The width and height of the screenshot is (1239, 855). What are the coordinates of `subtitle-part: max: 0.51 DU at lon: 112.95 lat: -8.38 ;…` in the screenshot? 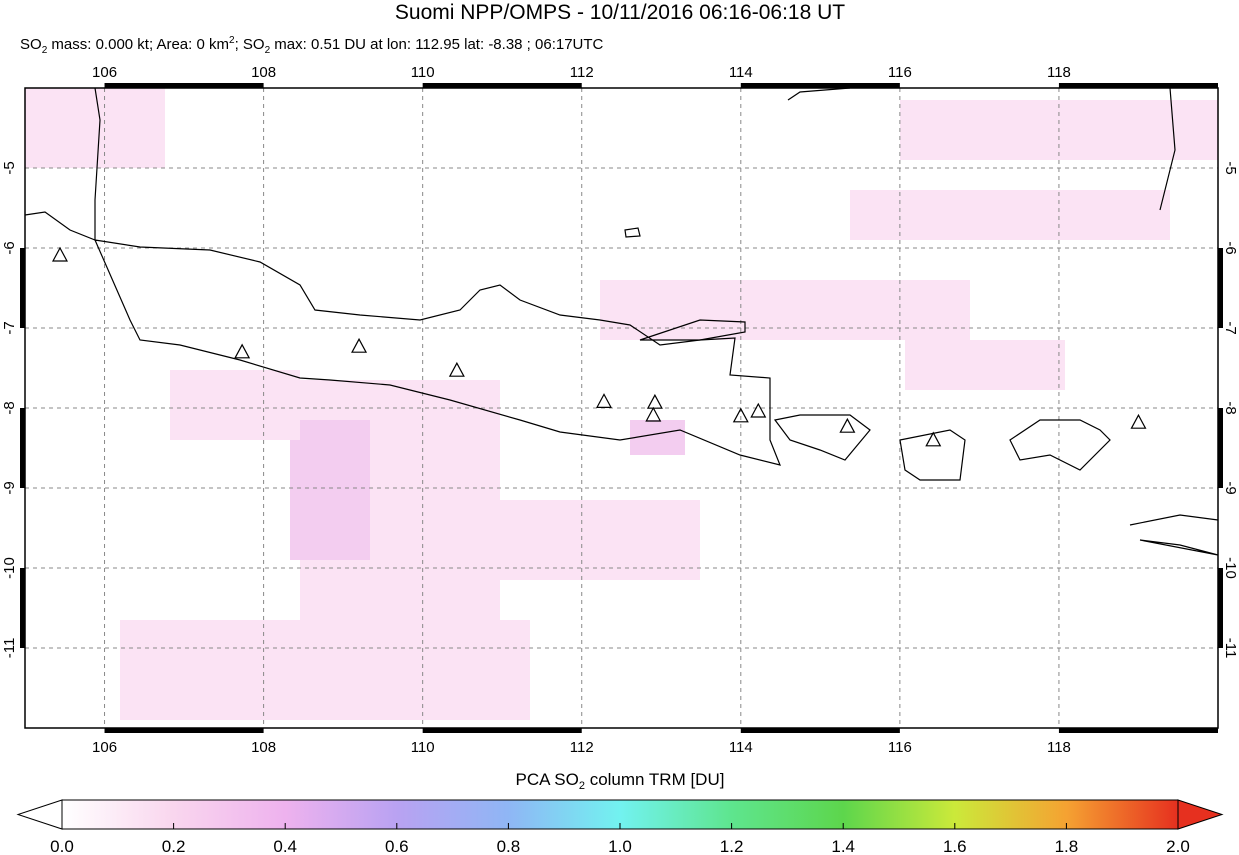 It's located at (436, 44).